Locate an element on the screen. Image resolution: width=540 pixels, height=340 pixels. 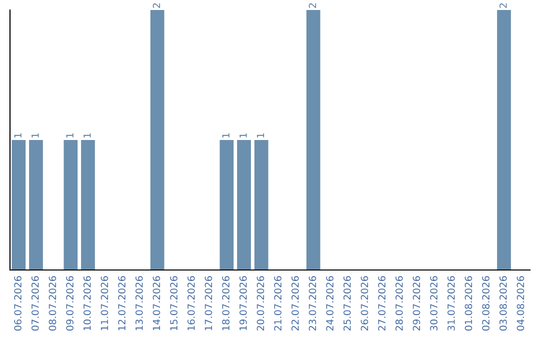
x-tick-label: 17.07.2026 is located at coordinates (208, 303).